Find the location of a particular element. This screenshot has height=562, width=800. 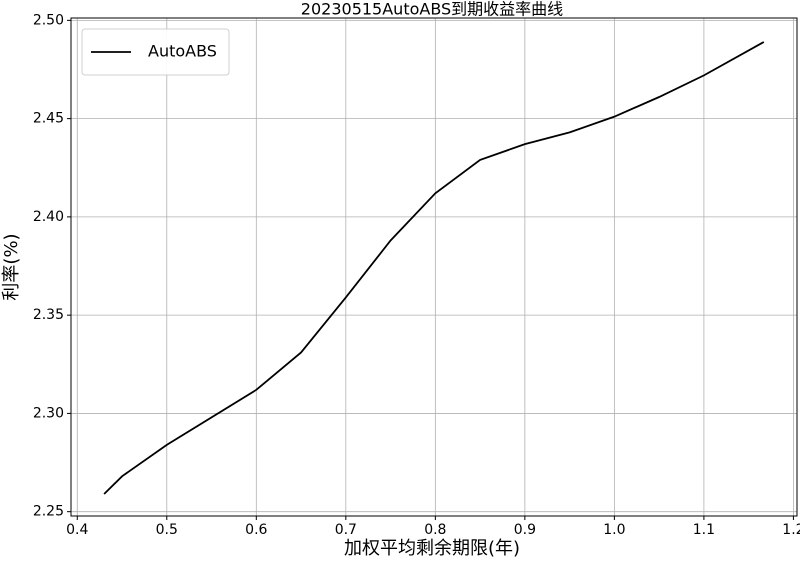

y-axis-label: 利率(%) is located at coordinates (11, 266).